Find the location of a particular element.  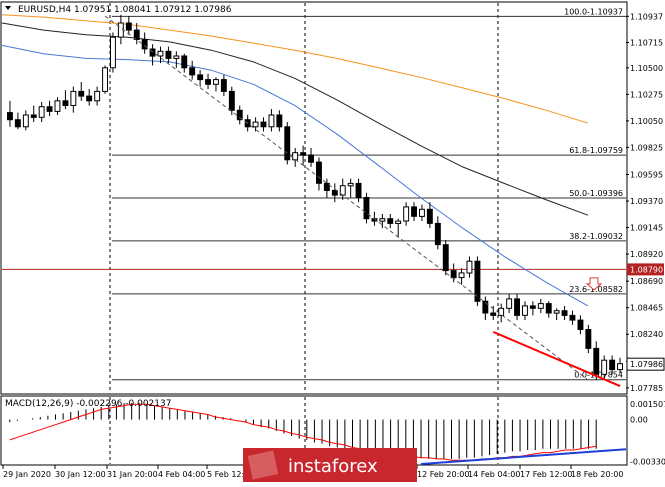

watermark-logo-icon is located at coordinates (263, 465).